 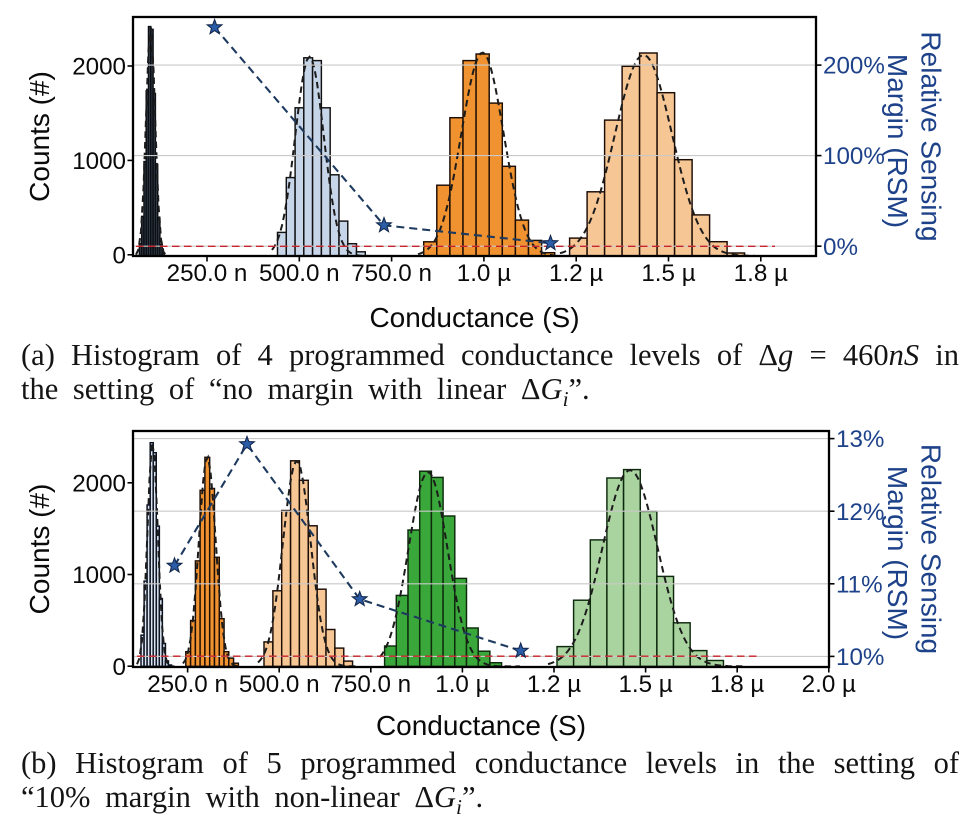 I want to click on svg-text: 2.0 µ, so click(x=829, y=684).